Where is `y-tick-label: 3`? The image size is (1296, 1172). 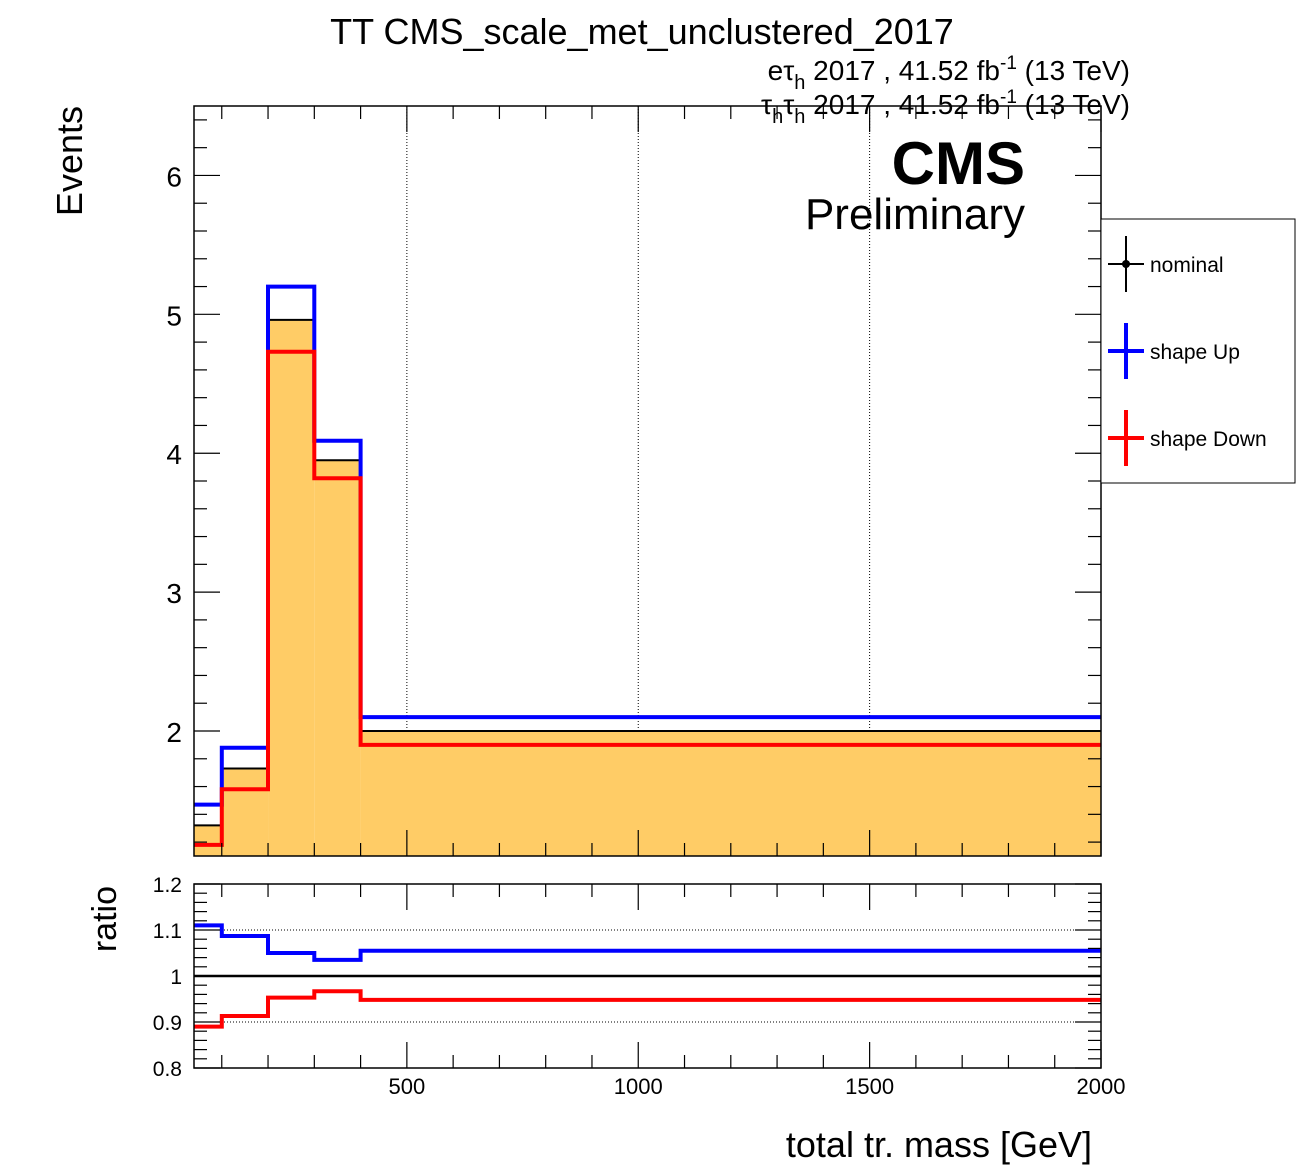
y-tick-label: 3 is located at coordinates (174, 593).